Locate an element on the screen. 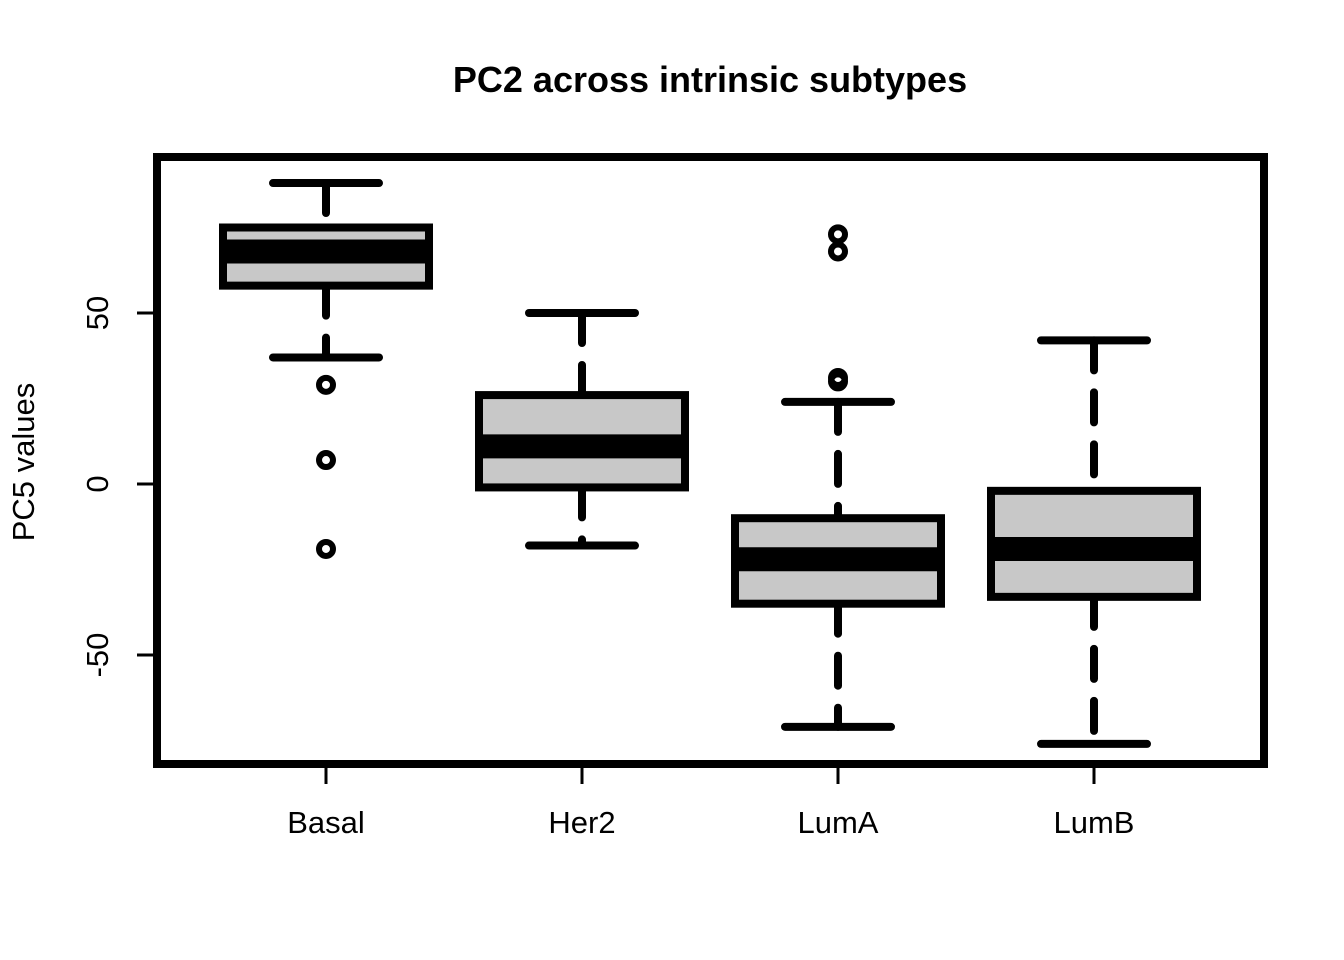 The width and height of the screenshot is (1344, 960). chart-title: PC2 across intrinsic subtypes is located at coordinates (710, 79).